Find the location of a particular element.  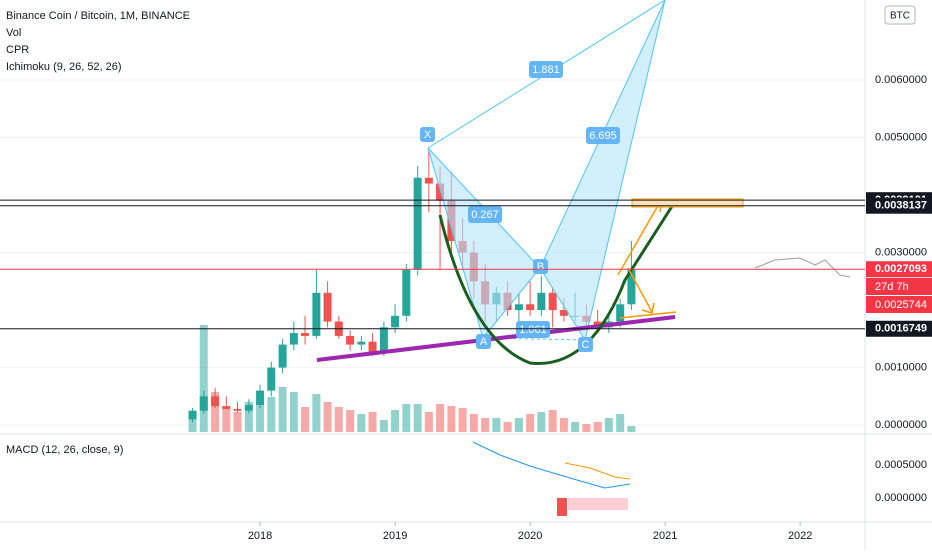

ratio-label: 1.881 is located at coordinates (546, 70).